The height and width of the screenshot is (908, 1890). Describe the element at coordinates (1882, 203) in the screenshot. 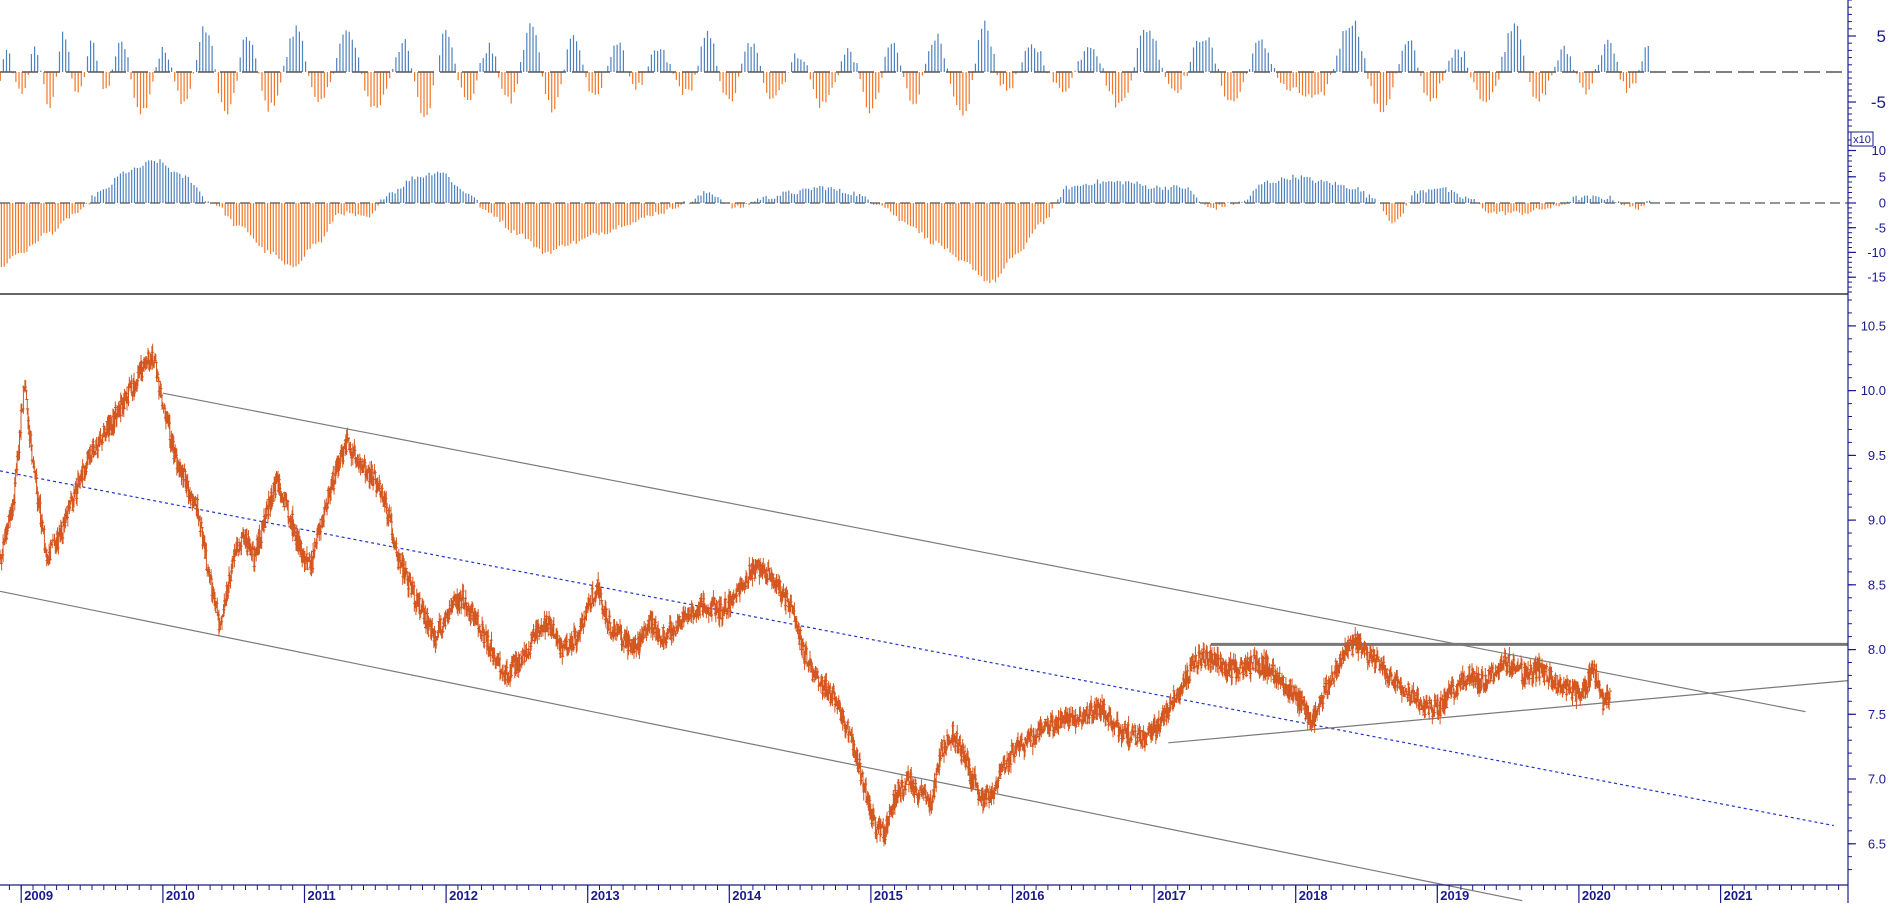

I see `mid-y-tick-label: 0` at that location.